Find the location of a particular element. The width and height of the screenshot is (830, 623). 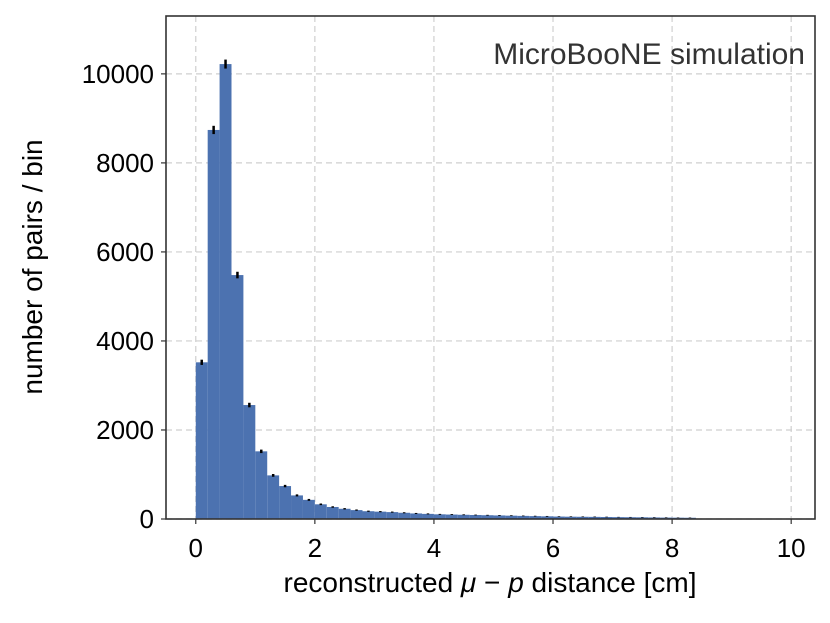

x-tick-label: 6 is located at coordinates (553, 548).